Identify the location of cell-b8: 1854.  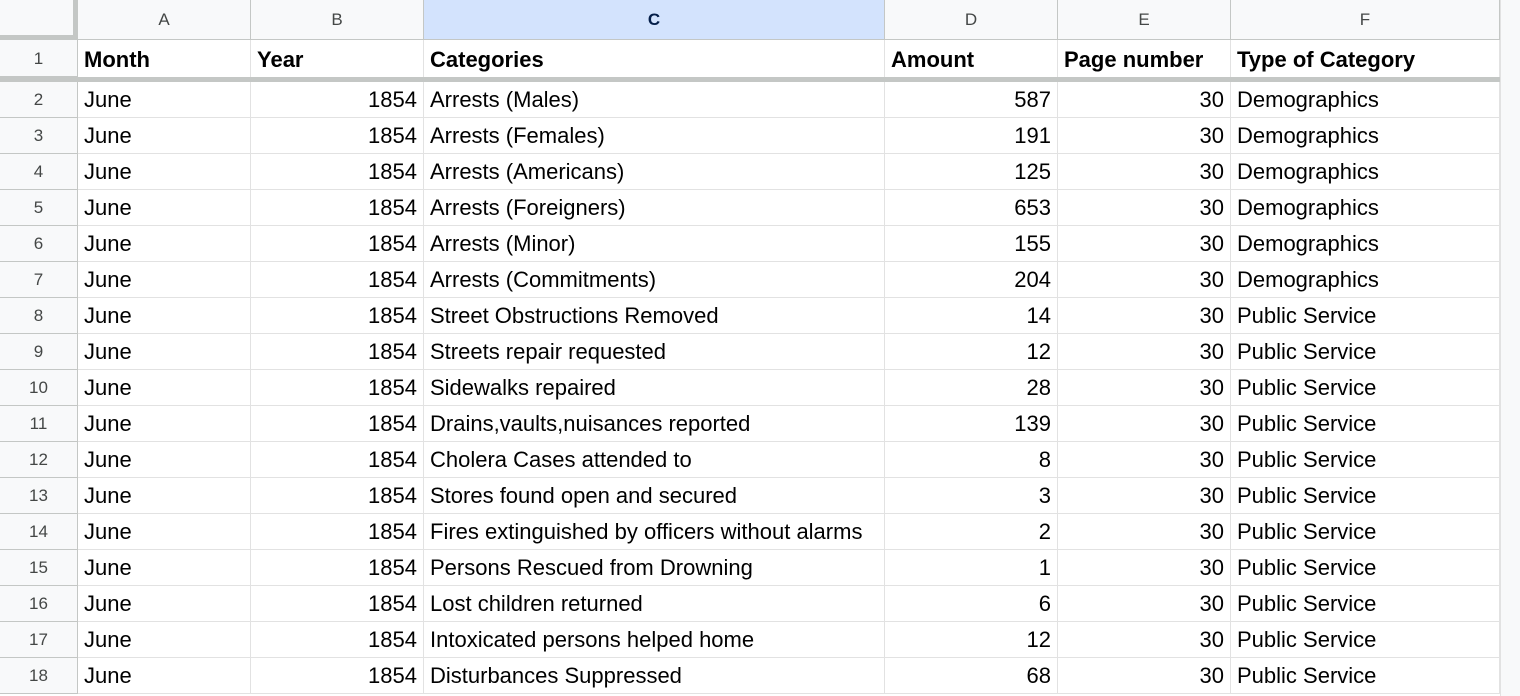
(337, 316).